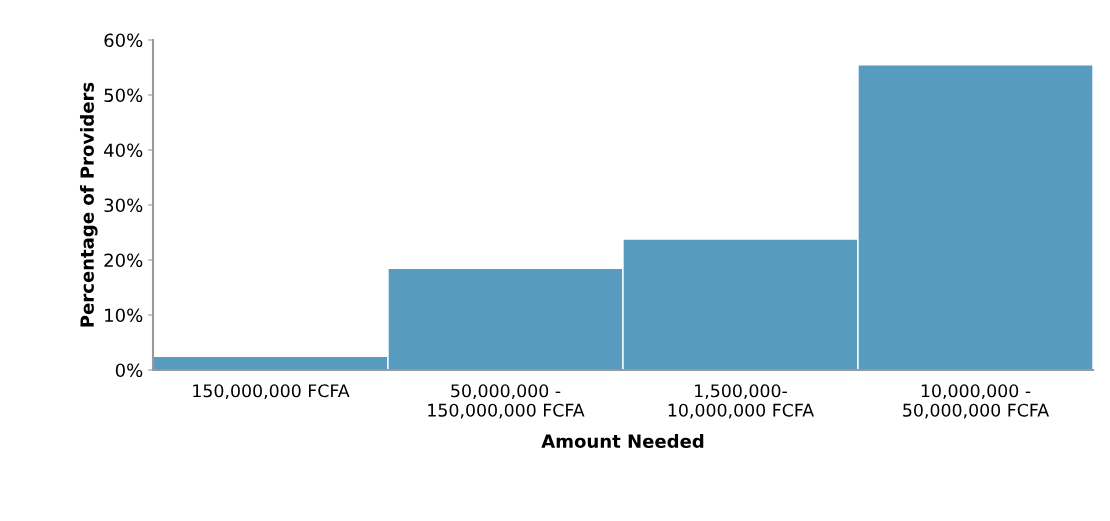  What do you see at coordinates (123, 205) in the screenshot?
I see `y-tick-label: 30%` at bounding box center [123, 205].